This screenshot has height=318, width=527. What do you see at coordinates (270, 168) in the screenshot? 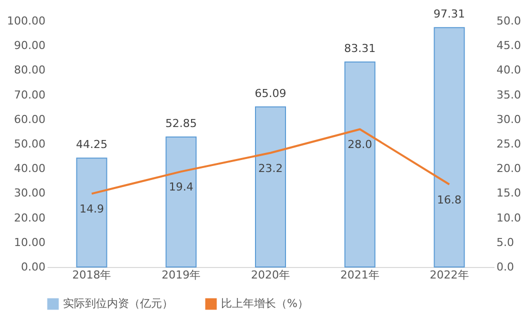
I see `data-label: 23.2` at bounding box center [270, 168].